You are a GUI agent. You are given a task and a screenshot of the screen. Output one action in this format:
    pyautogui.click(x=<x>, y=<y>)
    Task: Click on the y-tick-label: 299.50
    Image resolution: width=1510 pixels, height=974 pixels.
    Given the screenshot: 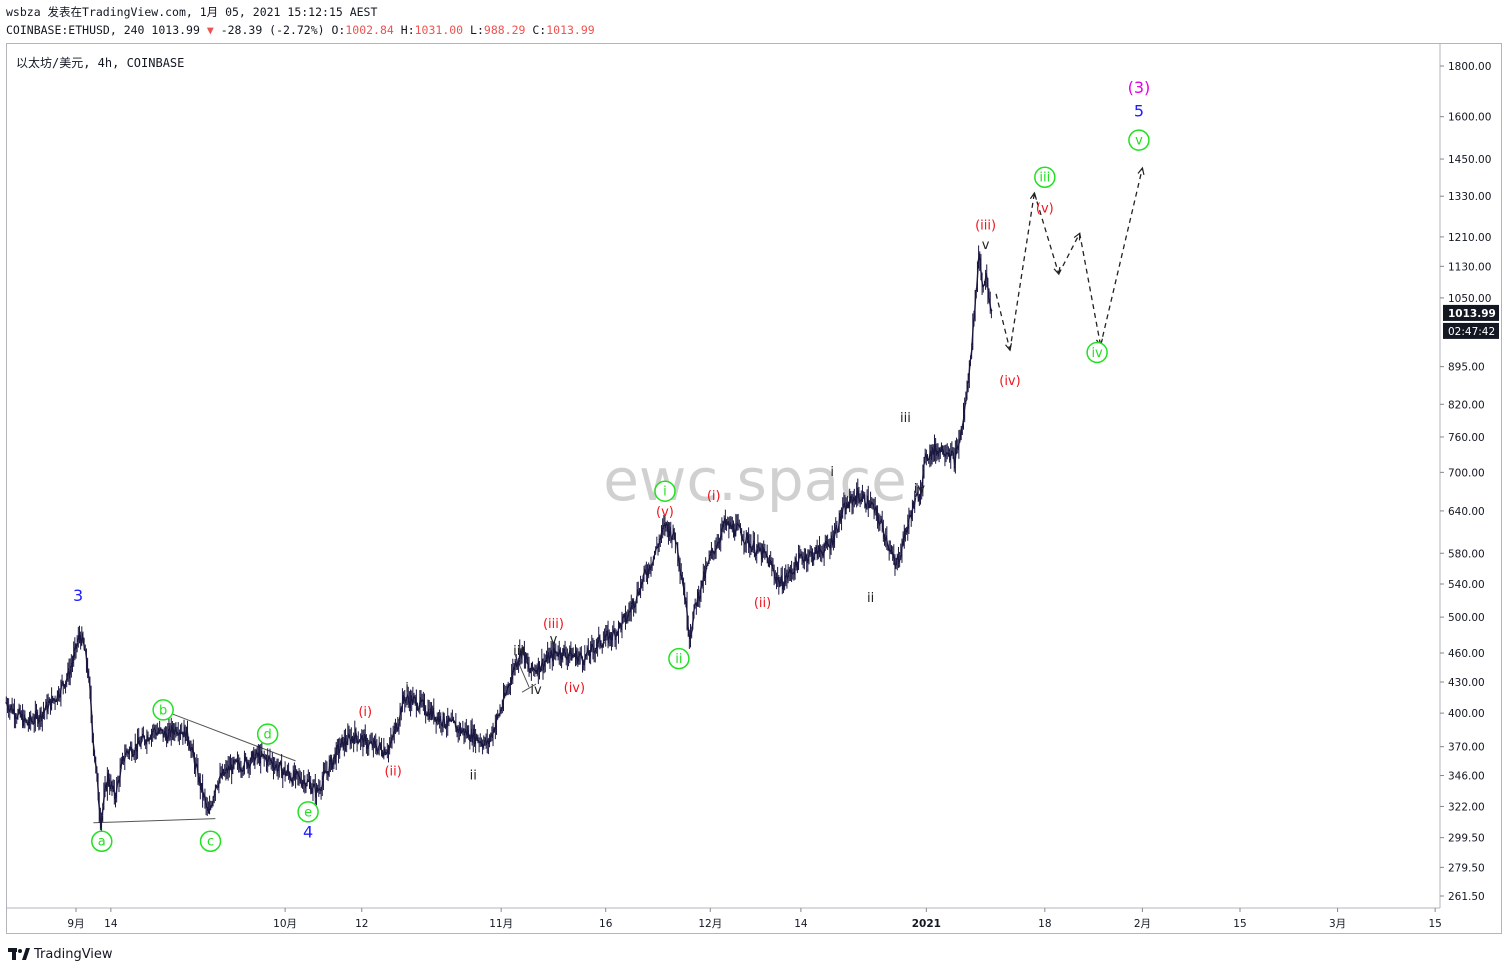 What is the action you would take?
    pyautogui.click(x=1466, y=839)
    